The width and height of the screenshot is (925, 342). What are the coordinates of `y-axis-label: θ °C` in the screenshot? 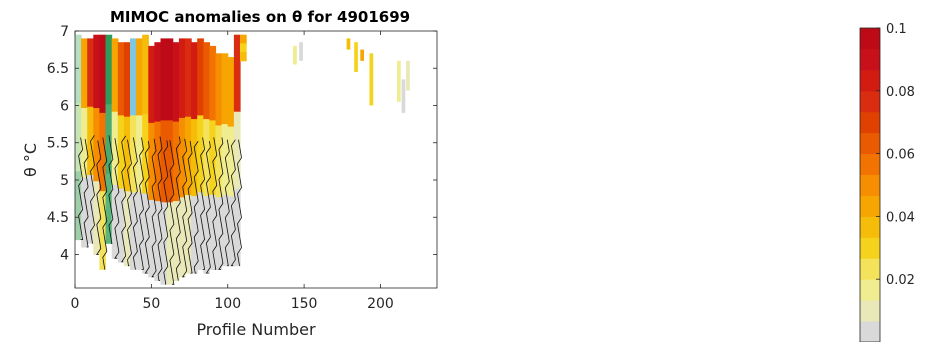 It's located at (30, 160).